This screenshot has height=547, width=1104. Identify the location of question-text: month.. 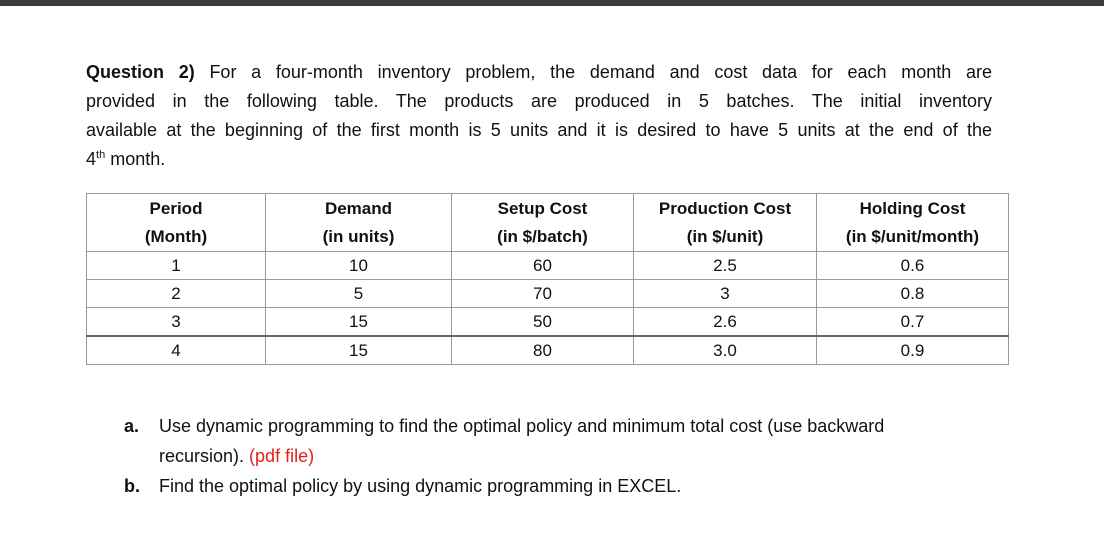
(135, 159).